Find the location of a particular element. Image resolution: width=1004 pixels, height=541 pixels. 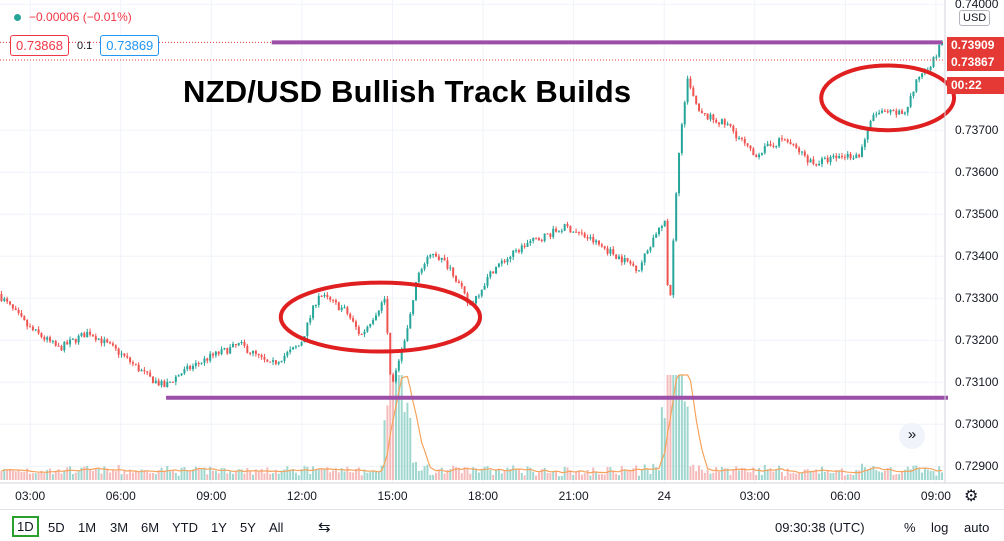

time-tick-label: 03:00 is located at coordinates (755, 496).